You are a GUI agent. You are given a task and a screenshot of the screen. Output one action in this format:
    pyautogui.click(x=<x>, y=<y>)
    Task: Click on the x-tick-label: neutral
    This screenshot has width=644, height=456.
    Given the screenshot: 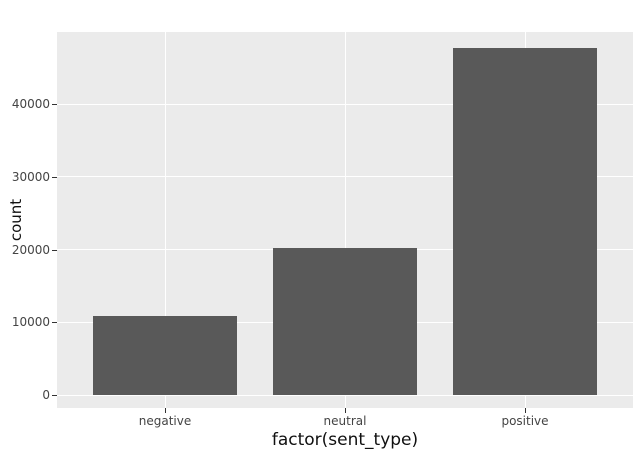 What is the action you would take?
    pyautogui.click(x=345, y=421)
    